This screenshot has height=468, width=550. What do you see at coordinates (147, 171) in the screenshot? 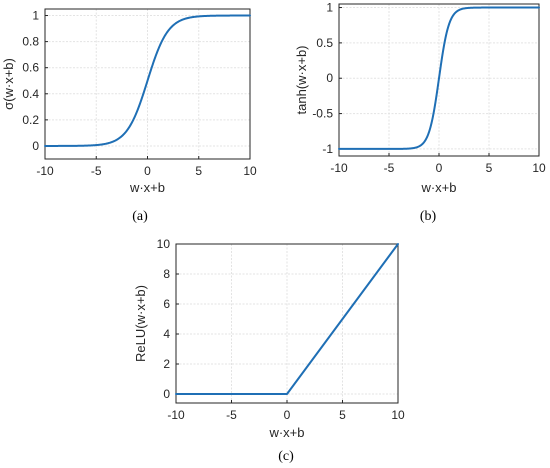
I see `panel-a-x-tick-label-2: 0` at bounding box center [147, 171].